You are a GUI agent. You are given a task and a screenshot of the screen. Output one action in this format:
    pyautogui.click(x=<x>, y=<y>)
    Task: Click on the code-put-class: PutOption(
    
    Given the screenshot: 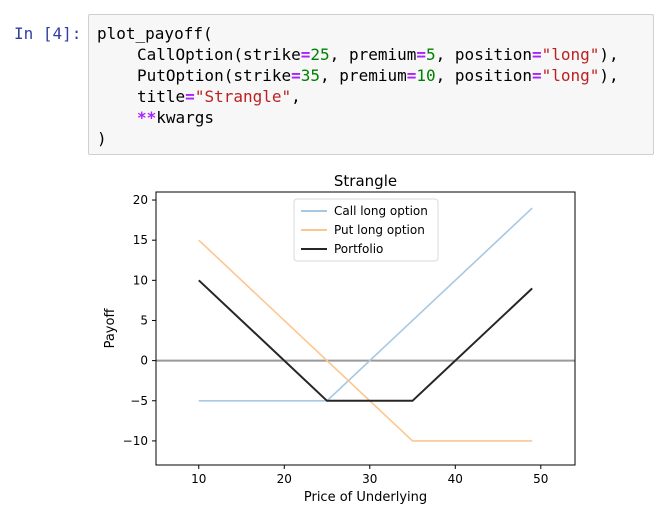 What is the action you would take?
    pyautogui.click(x=185, y=75)
    